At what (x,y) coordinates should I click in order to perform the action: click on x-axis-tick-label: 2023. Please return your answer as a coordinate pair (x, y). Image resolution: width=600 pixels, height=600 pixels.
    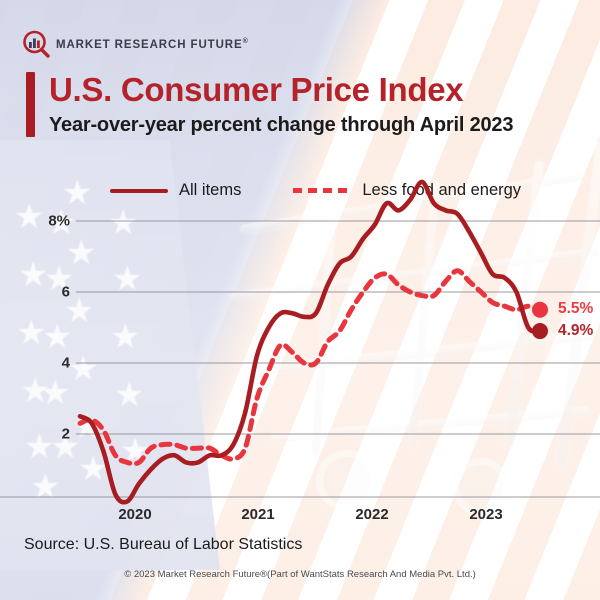
    Looking at the image, I should click on (486, 514).